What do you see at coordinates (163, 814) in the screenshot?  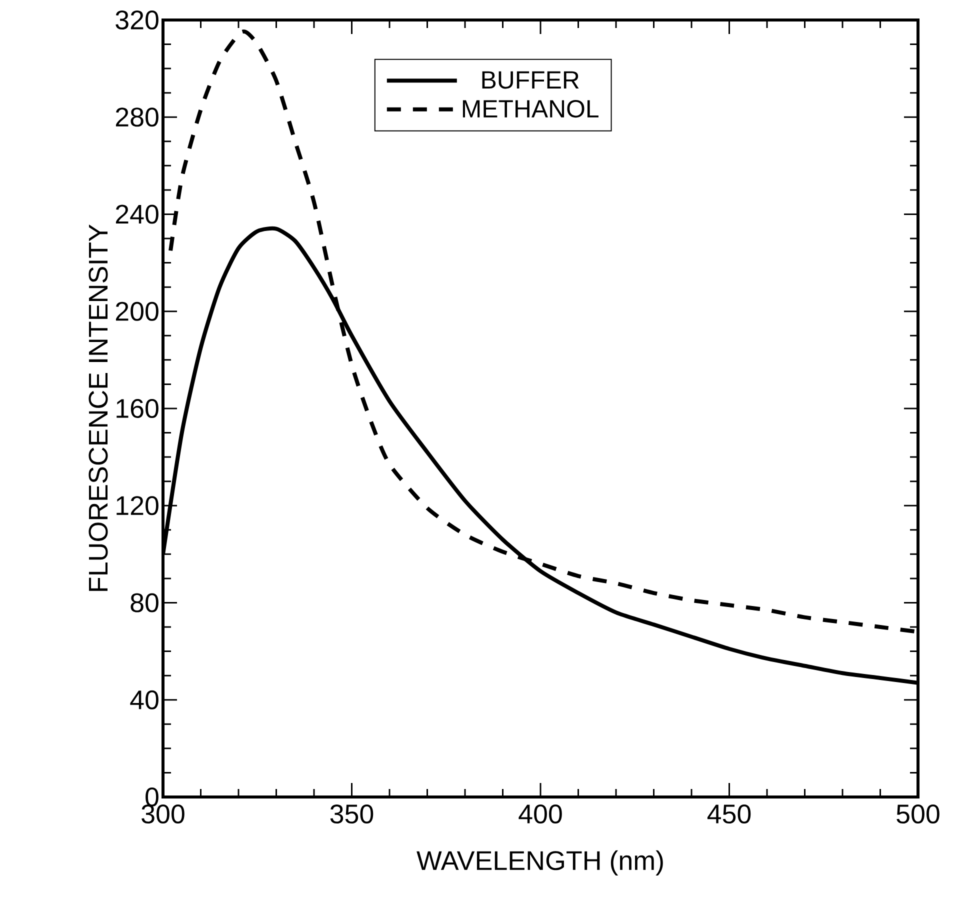 I see `x-tick-label: 300` at bounding box center [163, 814].